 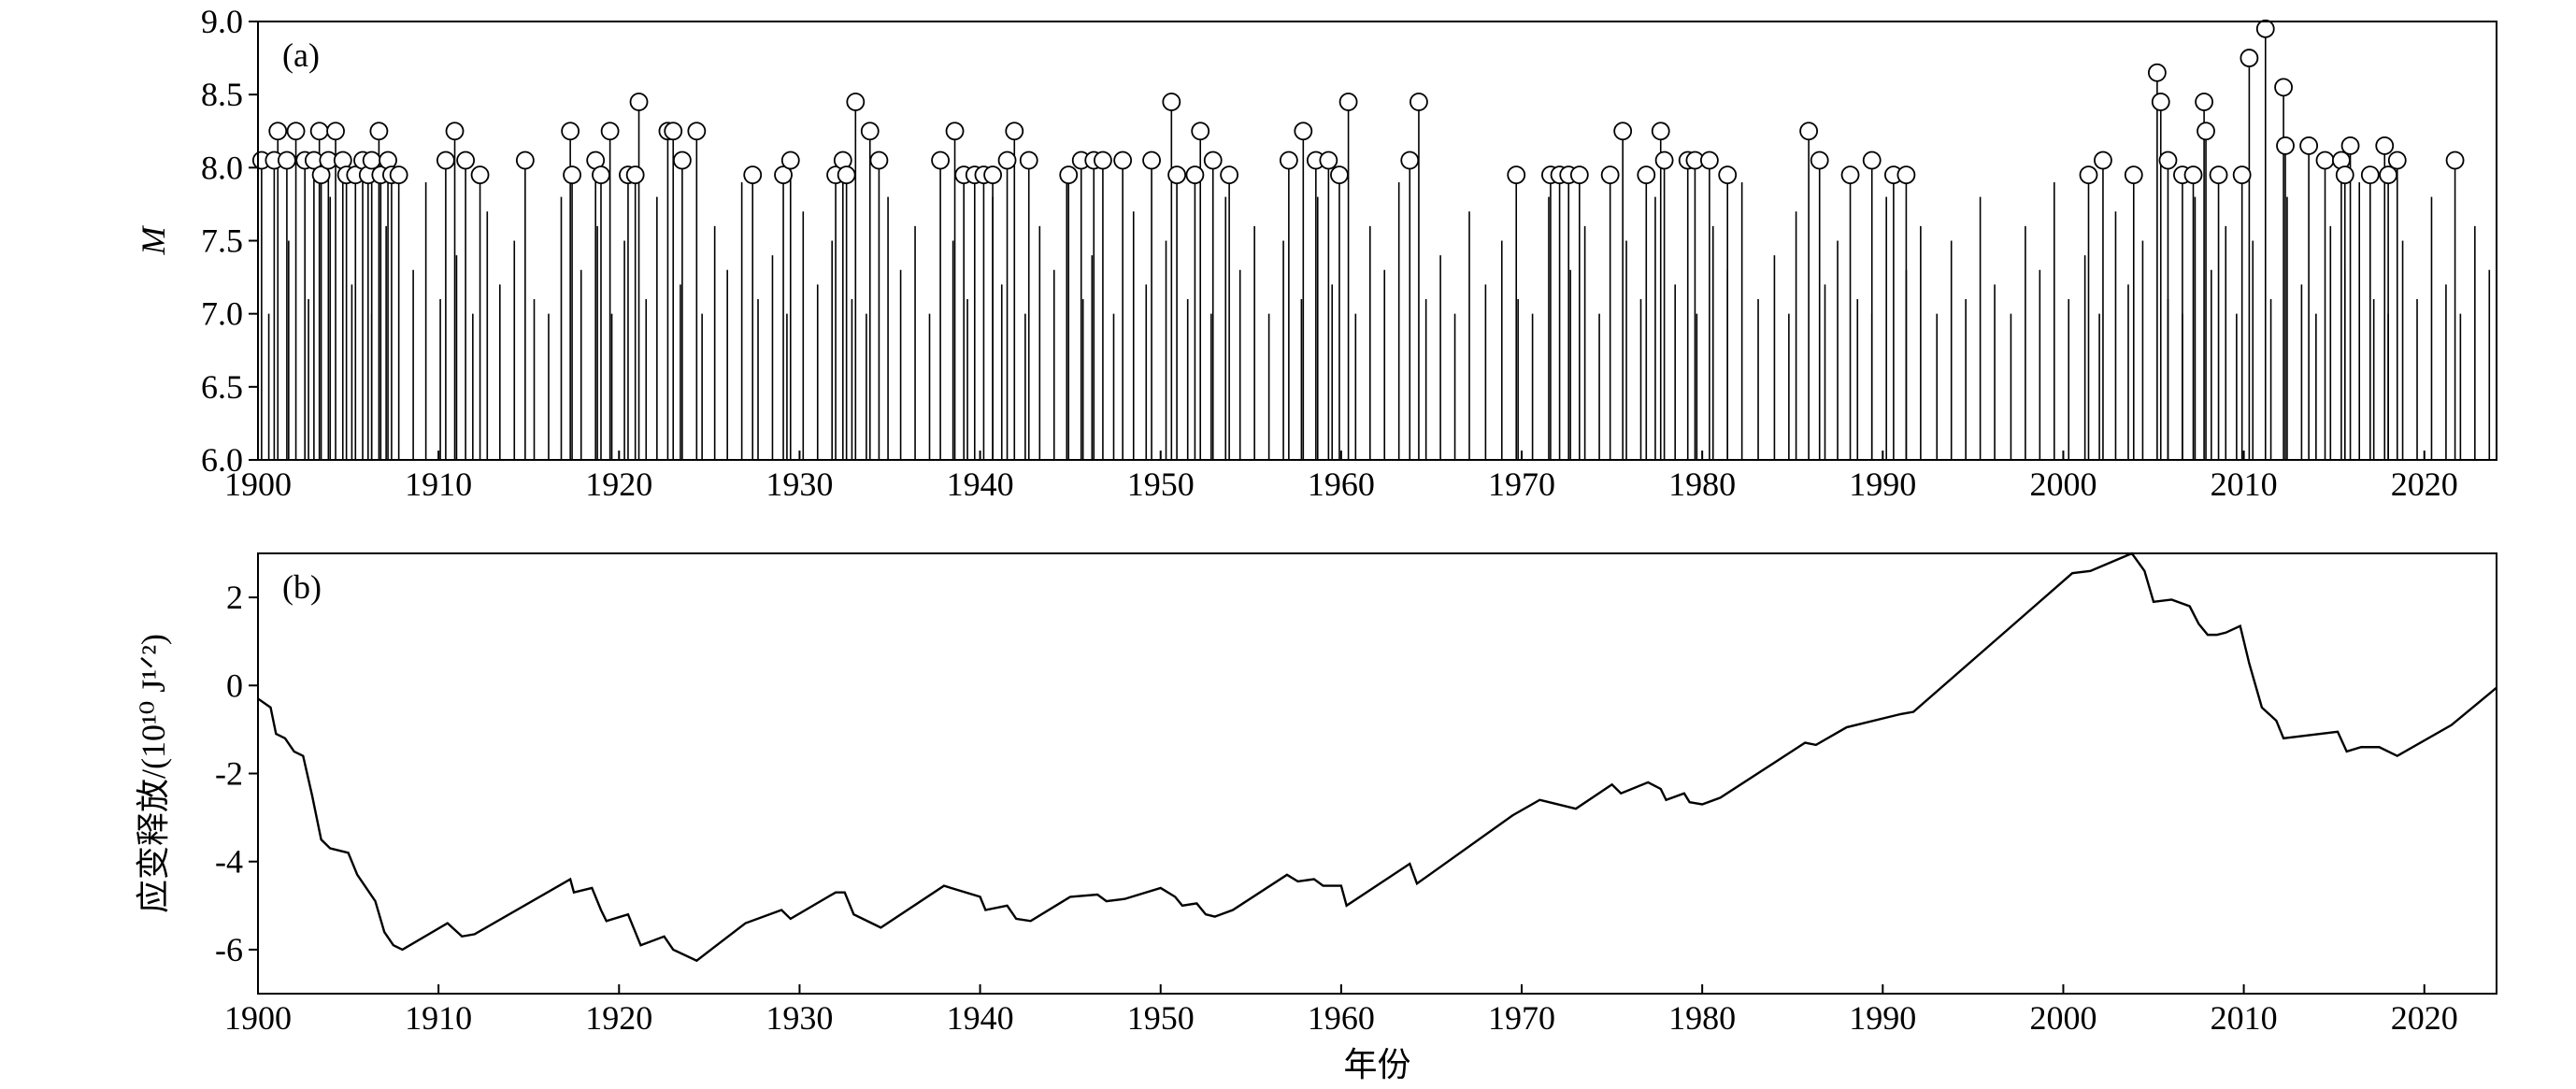 What do you see at coordinates (799, 484) in the screenshot?
I see `x-tick-label: 1930` at bounding box center [799, 484].